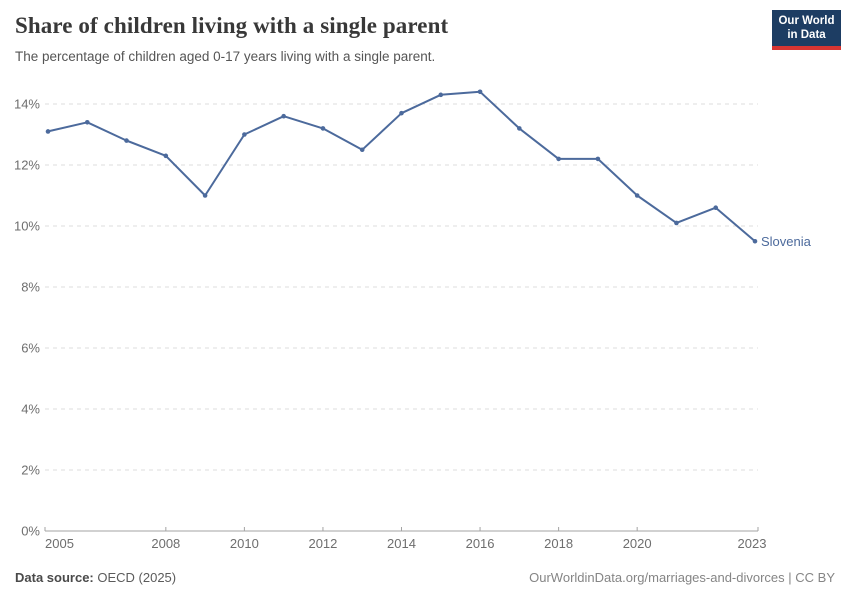  Describe the element at coordinates (806, 34) in the screenshot. I see `owid-logo-line2: in Data` at that location.